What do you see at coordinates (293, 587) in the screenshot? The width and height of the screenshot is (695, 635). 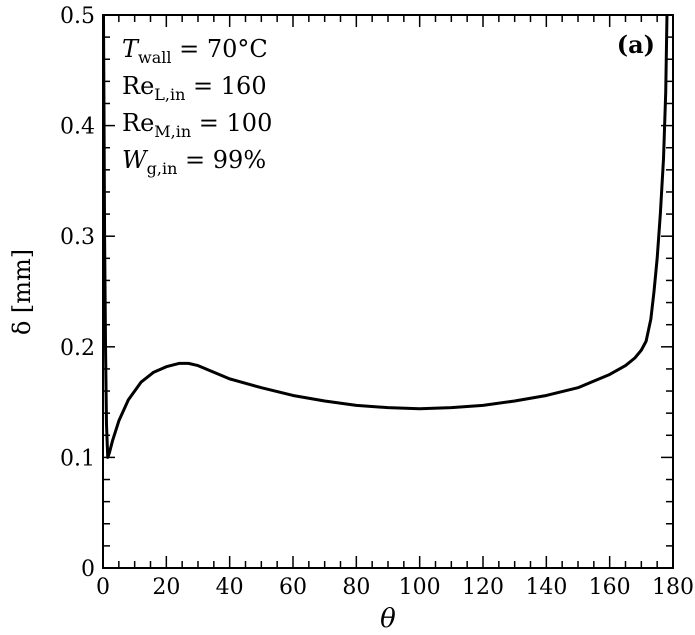 I see `x-tick-label: 60` at bounding box center [293, 587].